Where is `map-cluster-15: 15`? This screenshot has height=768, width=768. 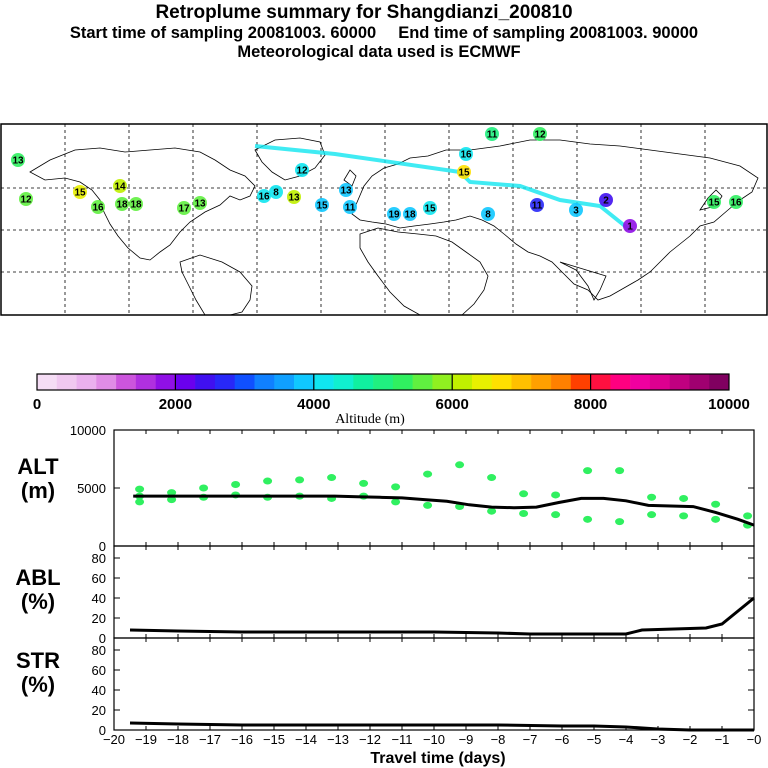
map-cluster-15: 15 is located at coordinates (322, 205).